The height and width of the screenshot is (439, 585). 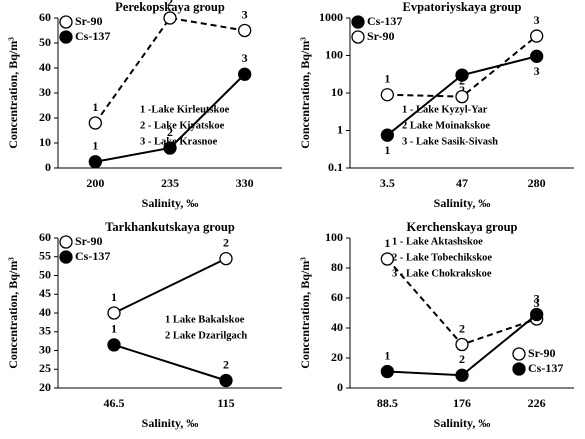 I want to click on x-tick-label: 226, so click(x=537, y=403).